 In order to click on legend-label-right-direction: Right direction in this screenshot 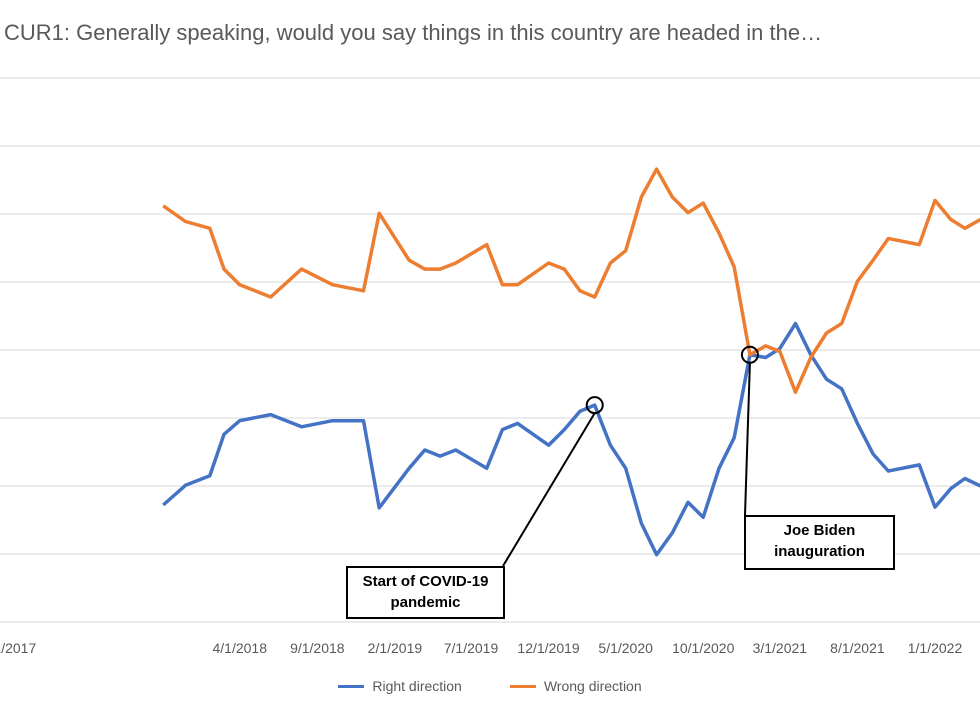, I will do `click(417, 686)`.